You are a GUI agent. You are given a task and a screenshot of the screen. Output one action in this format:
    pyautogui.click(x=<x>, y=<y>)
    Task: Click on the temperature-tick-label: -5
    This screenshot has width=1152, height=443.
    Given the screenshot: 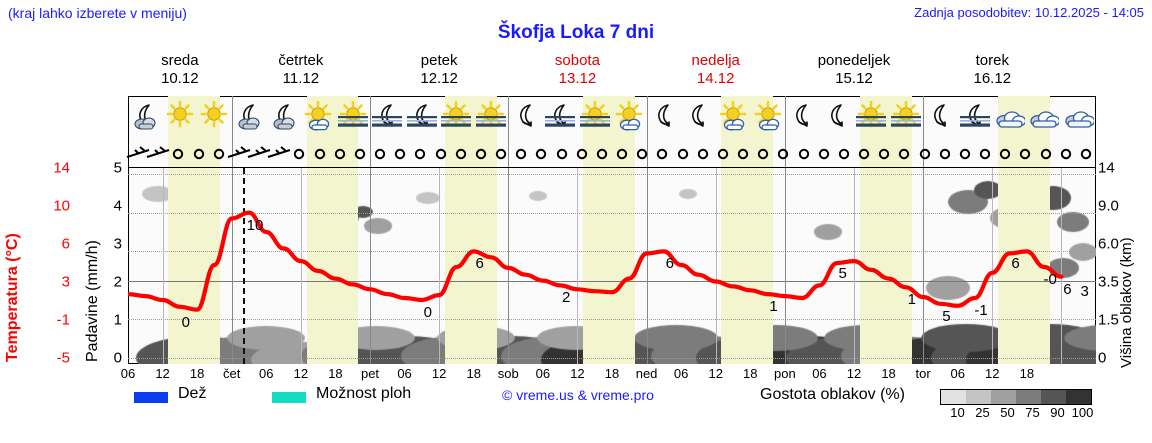 What is the action you would take?
    pyautogui.click(x=63, y=358)
    